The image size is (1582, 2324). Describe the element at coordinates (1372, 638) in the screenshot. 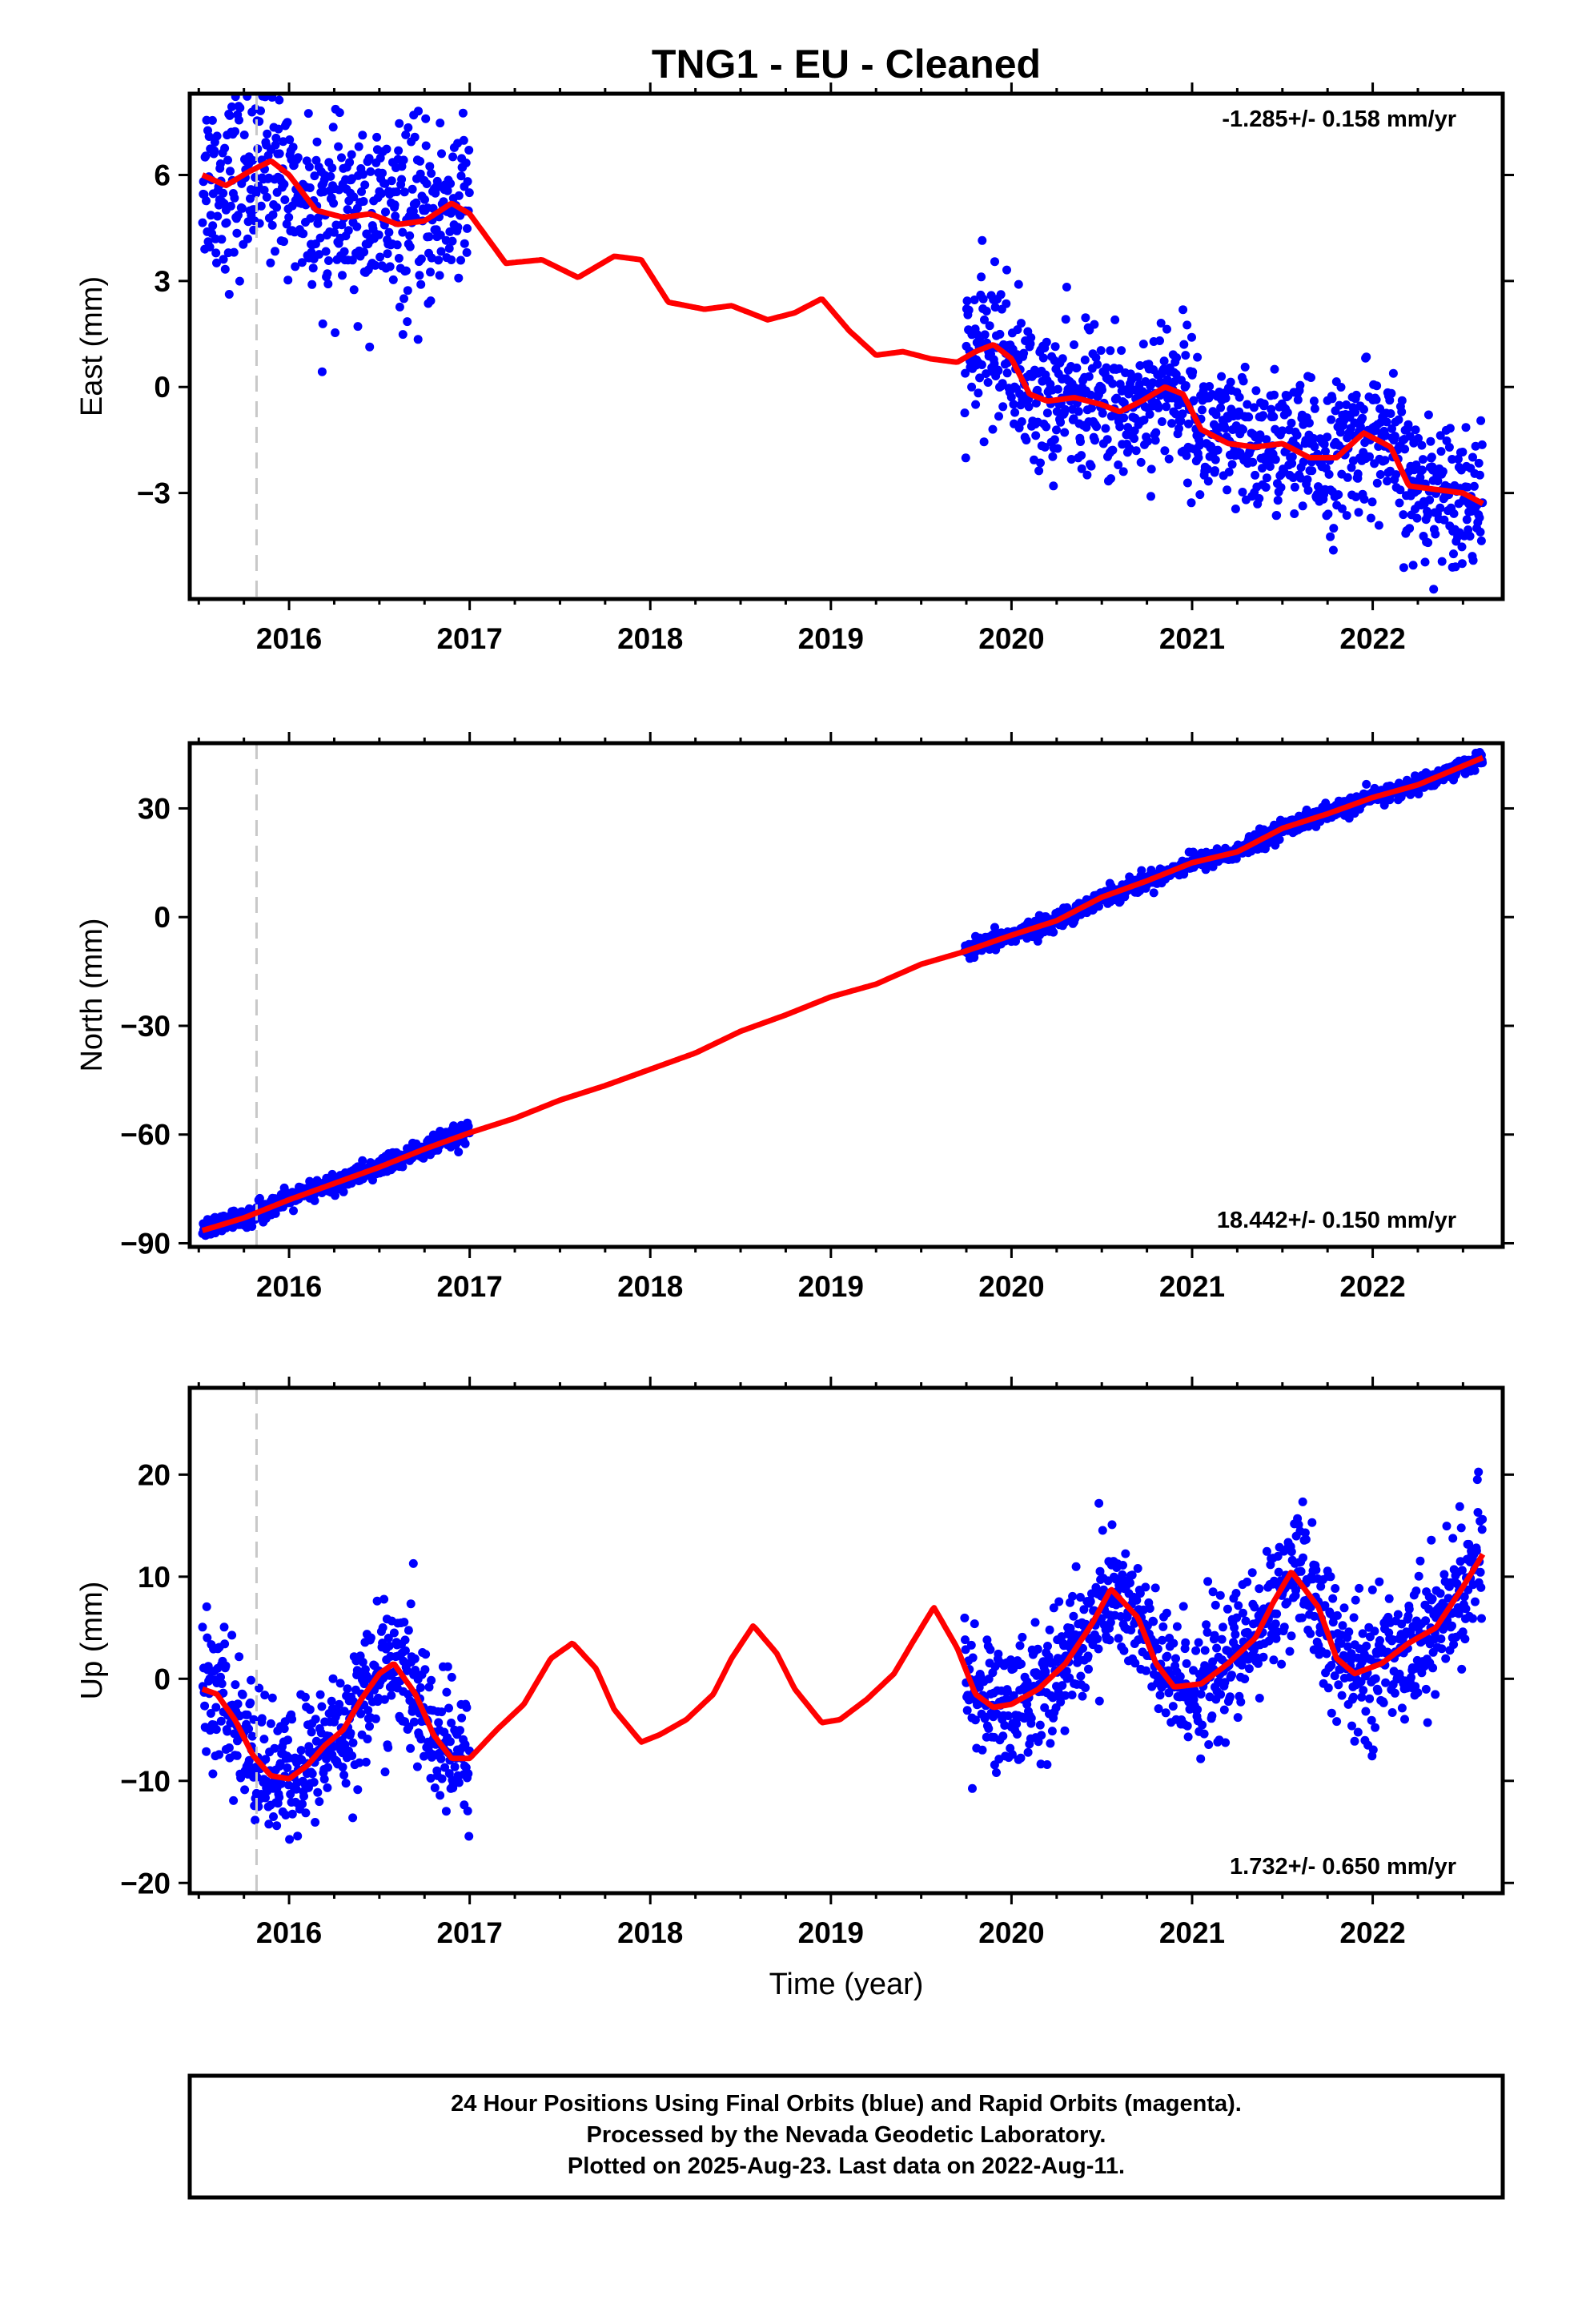

I see `x-tick-label: 2022` at that location.